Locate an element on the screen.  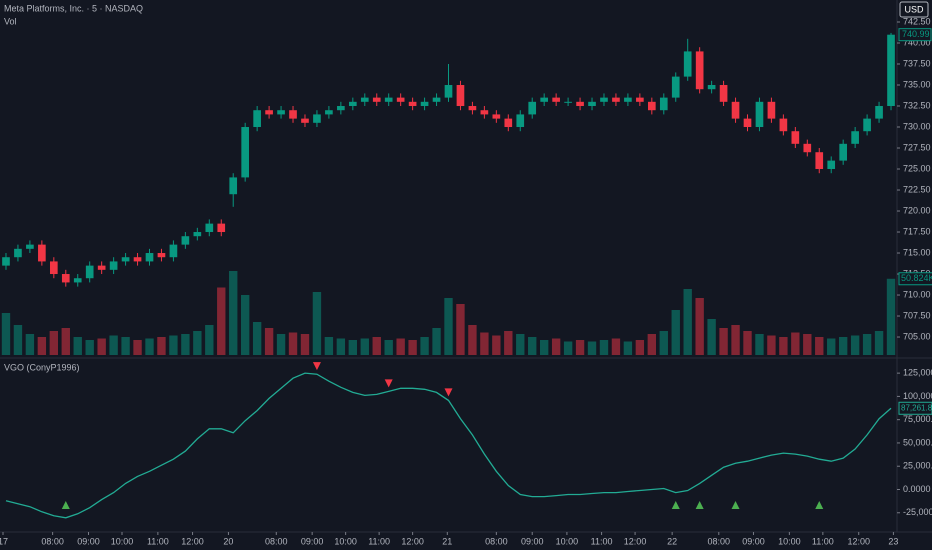
y-tick-label: 75,000.00 is located at coordinates (917, 419).